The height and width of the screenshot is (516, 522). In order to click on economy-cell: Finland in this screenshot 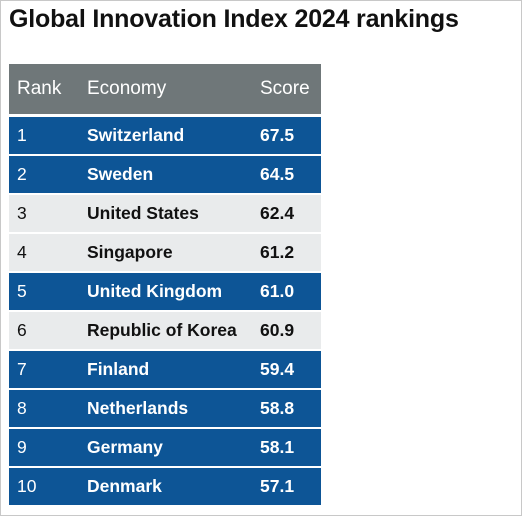, I will do `click(118, 369)`.